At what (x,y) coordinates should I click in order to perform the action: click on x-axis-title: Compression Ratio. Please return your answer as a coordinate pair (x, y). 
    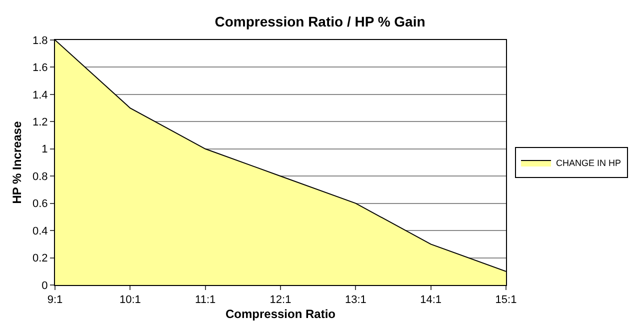
    Looking at the image, I should click on (280, 314).